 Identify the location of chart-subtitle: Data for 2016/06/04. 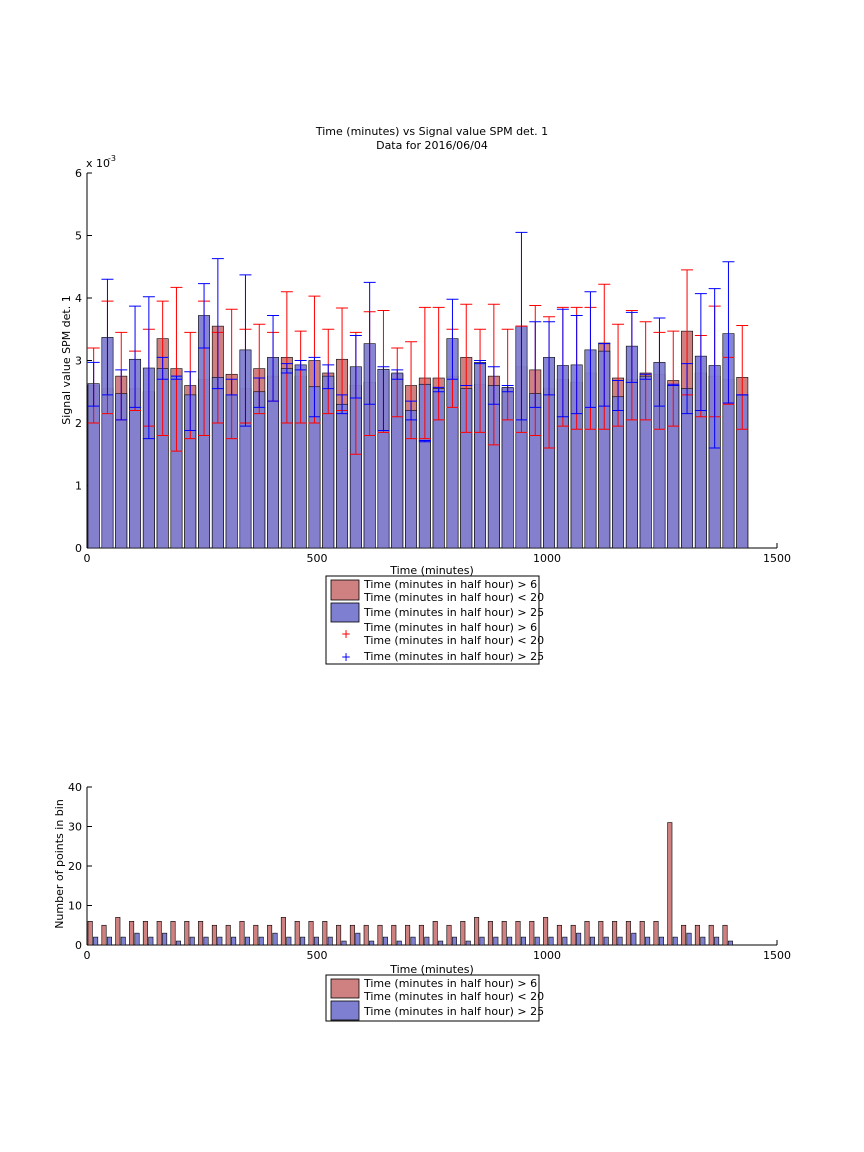
(432, 145).